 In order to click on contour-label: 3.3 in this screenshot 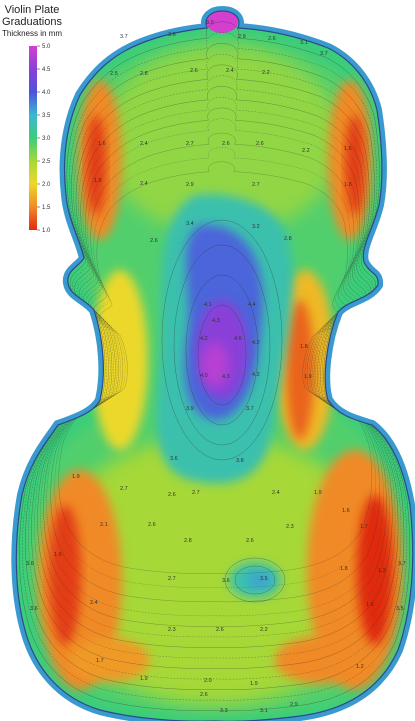, I will do `click(224, 711)`.